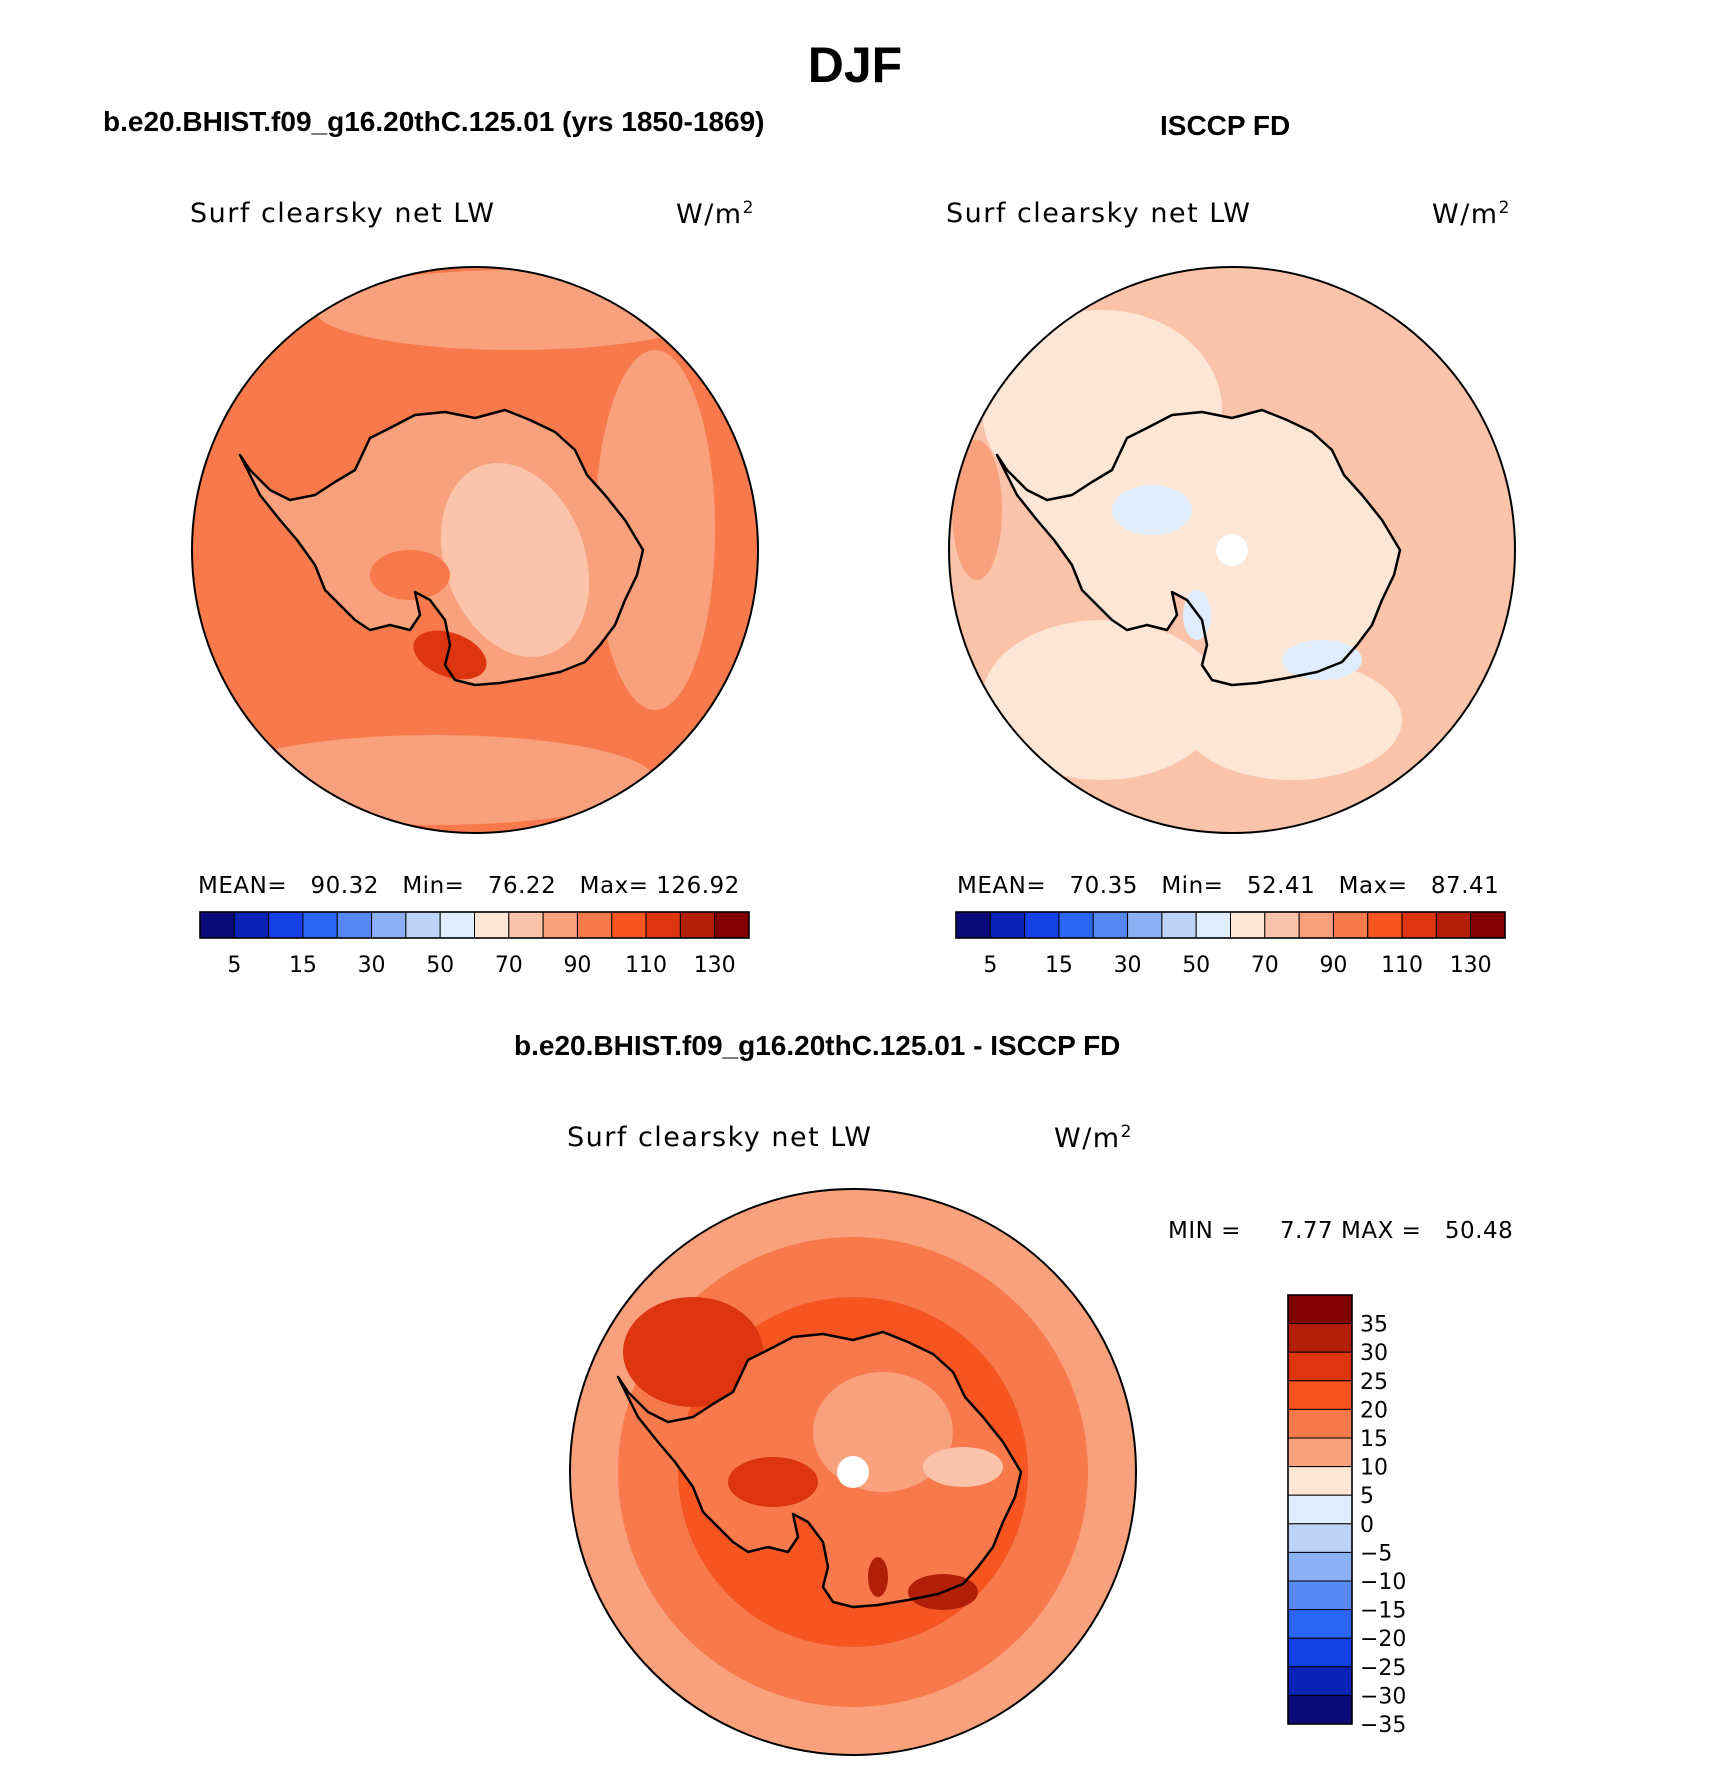  Describe the element at coordinates (655, 530) in the screenshot. I see `model-east-patch` at that location.